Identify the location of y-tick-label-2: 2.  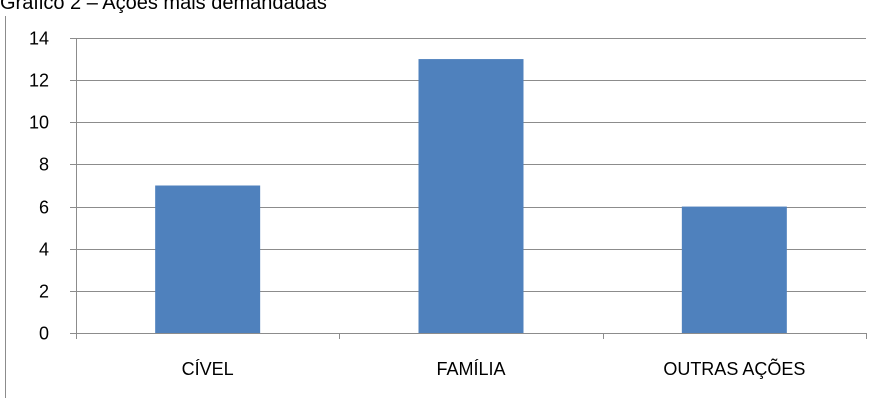
(44, 292).